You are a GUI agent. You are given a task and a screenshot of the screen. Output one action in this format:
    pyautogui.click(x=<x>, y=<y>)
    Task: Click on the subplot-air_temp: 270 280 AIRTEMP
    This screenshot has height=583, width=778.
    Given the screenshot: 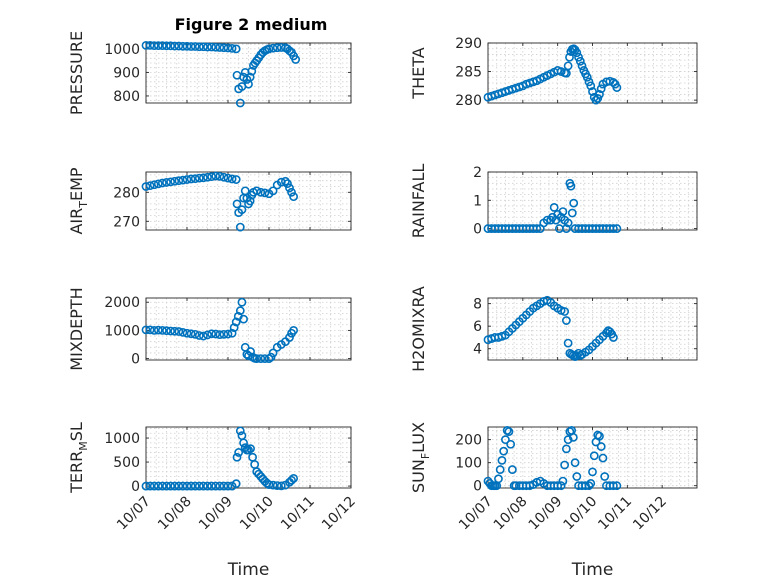 What is the action you would take?
    pyautogui.click(x=209, y=201)
    